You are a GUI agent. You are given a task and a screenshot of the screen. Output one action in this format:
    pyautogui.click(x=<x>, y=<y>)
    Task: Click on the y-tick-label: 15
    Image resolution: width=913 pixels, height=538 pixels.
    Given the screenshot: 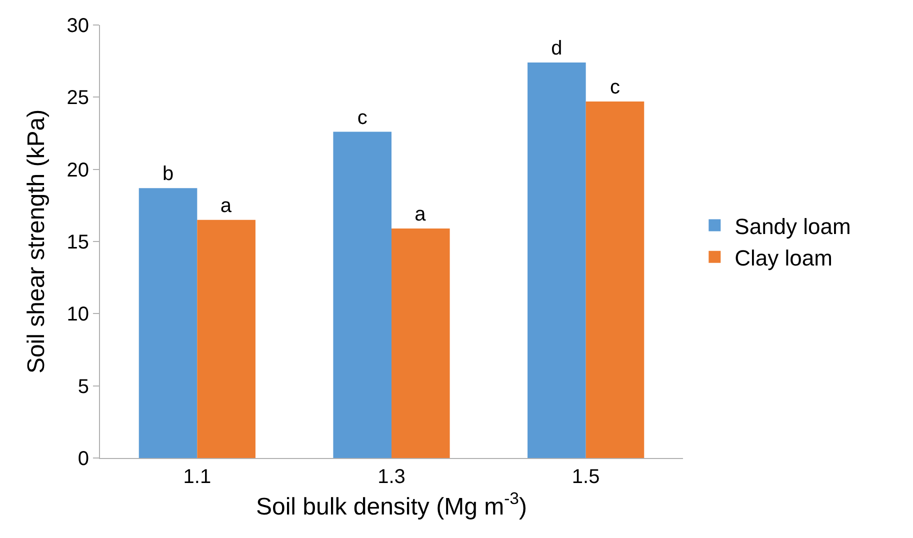 What is the action you would take?
    pyautogui.click(x=77, y=243)
    